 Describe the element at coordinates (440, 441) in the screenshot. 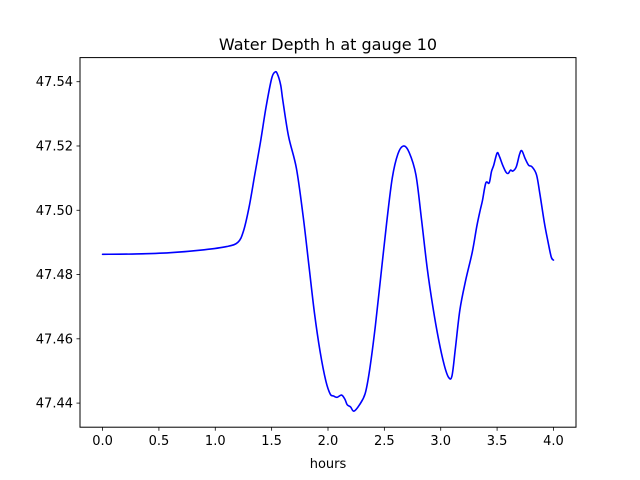

I see `x-tick-label: 3.0` at that location.